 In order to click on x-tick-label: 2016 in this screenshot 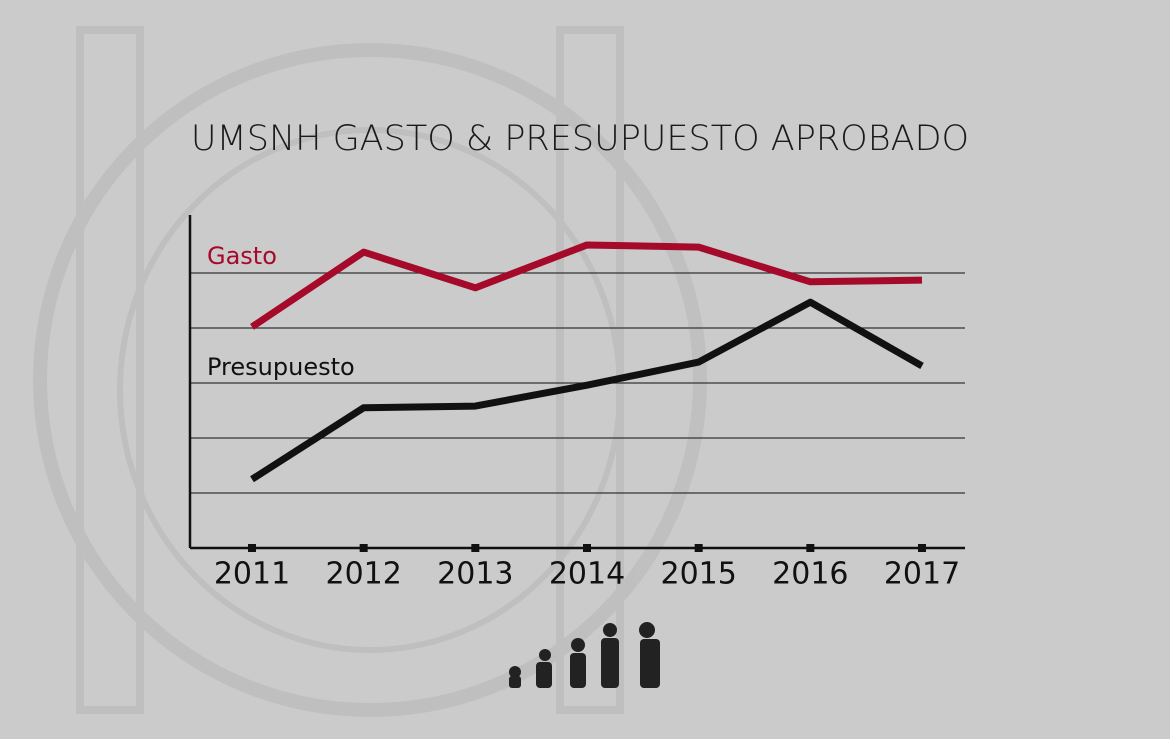, I will do `click(810, 574)`.